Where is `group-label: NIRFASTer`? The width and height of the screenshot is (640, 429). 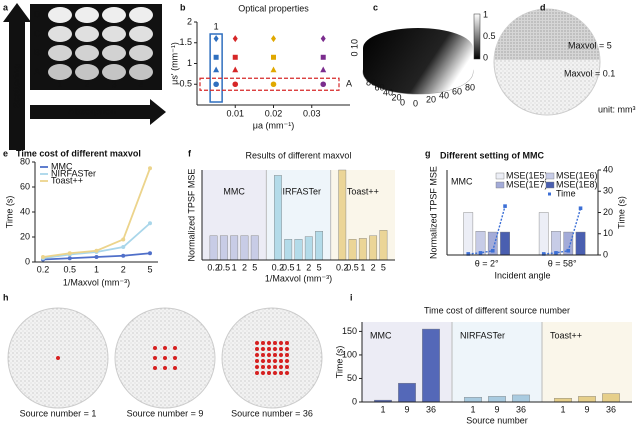 group-label: NIRFASTer is located at coordinates (482, 335).